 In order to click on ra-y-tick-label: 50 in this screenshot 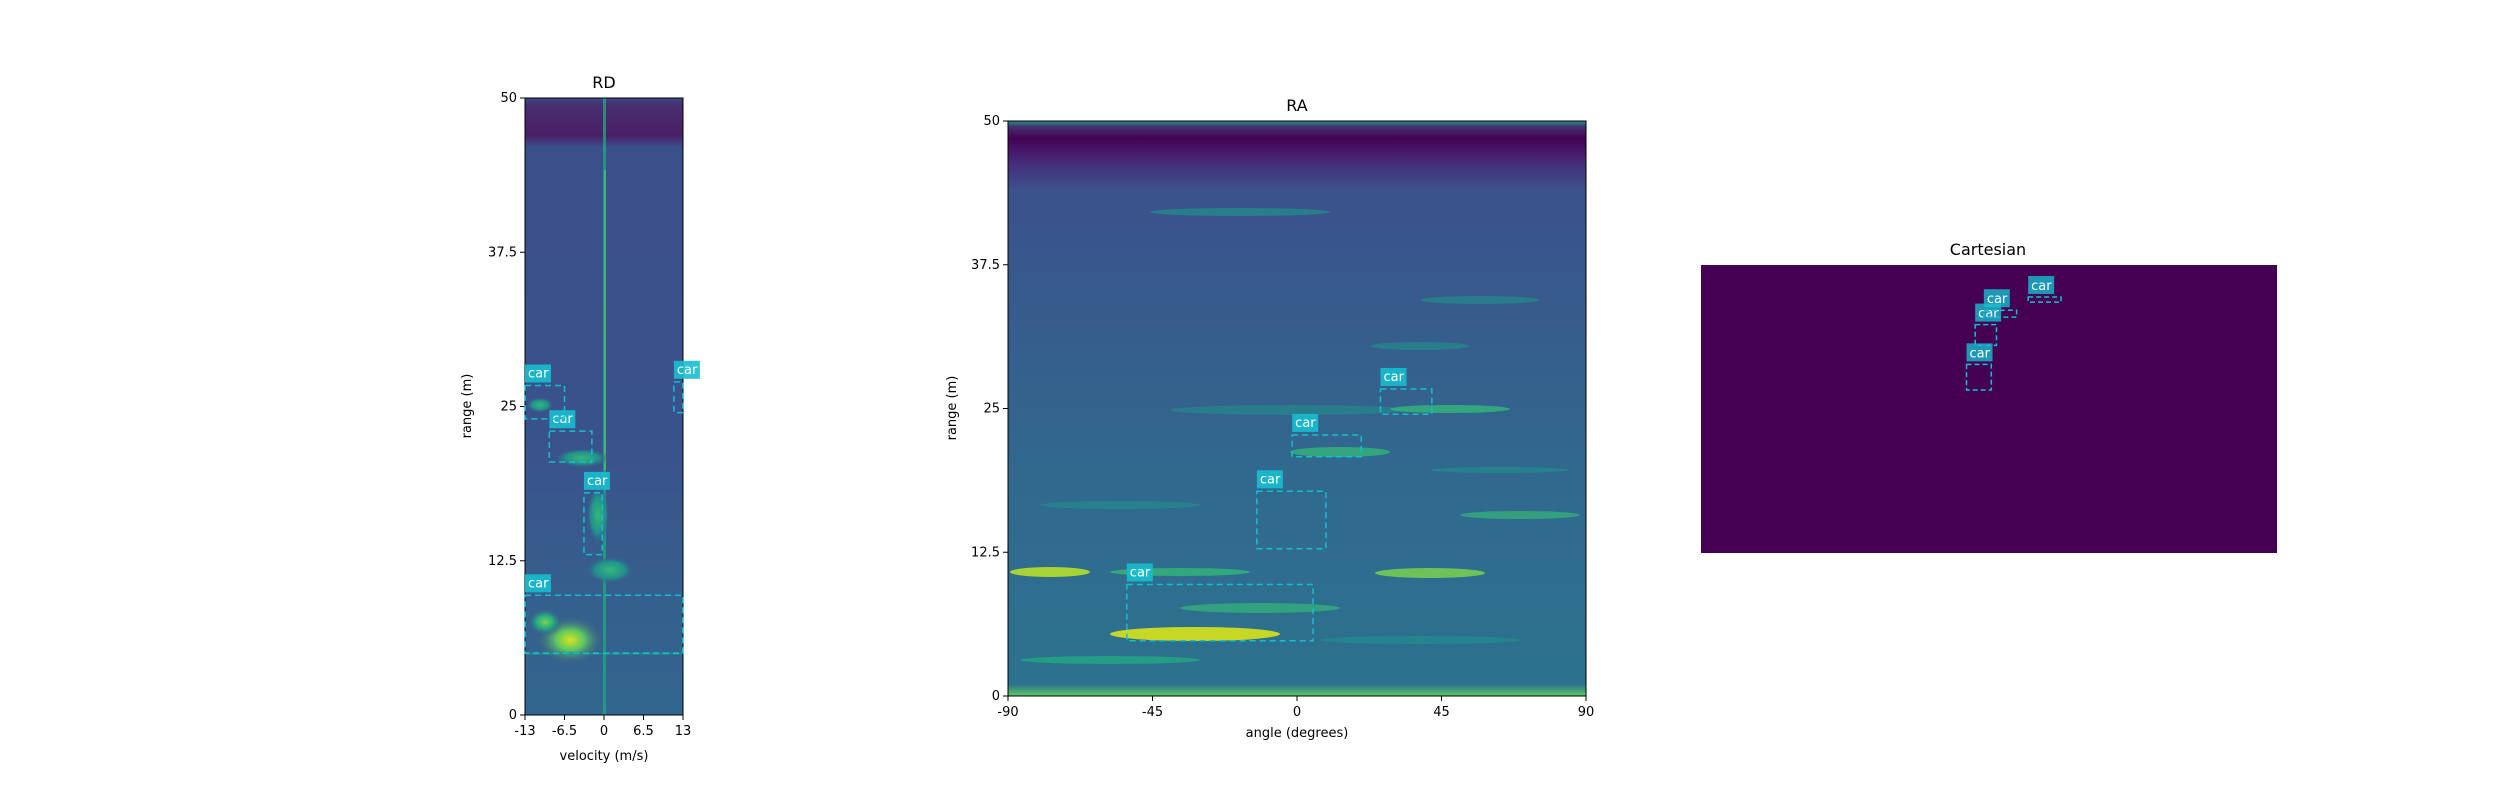, I will do `click(991, 121)`.